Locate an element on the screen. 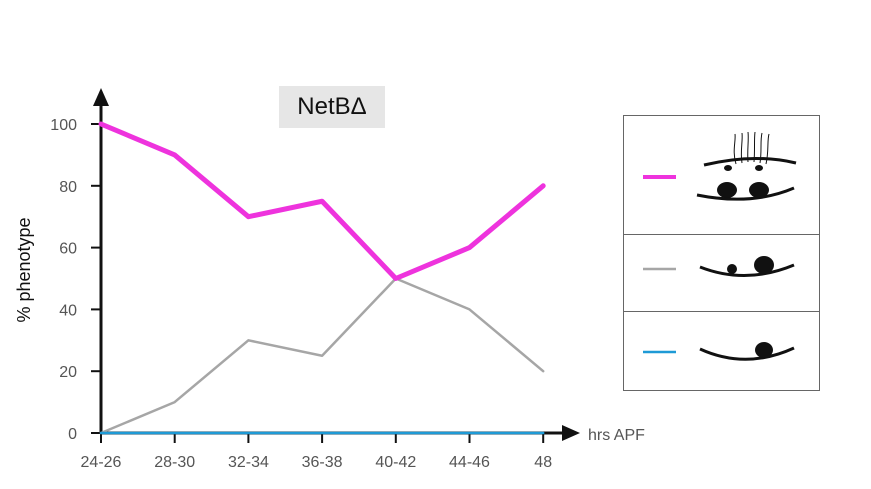  x-tick-label: 44-46 is located at coordinates (469, 462).